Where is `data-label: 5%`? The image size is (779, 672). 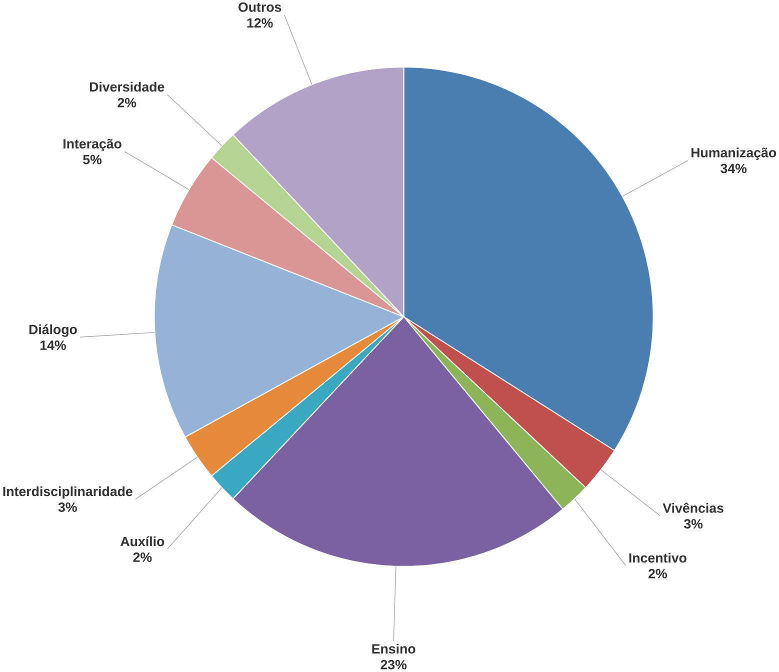
data-label: 5% is located at coordinates (92, 159).